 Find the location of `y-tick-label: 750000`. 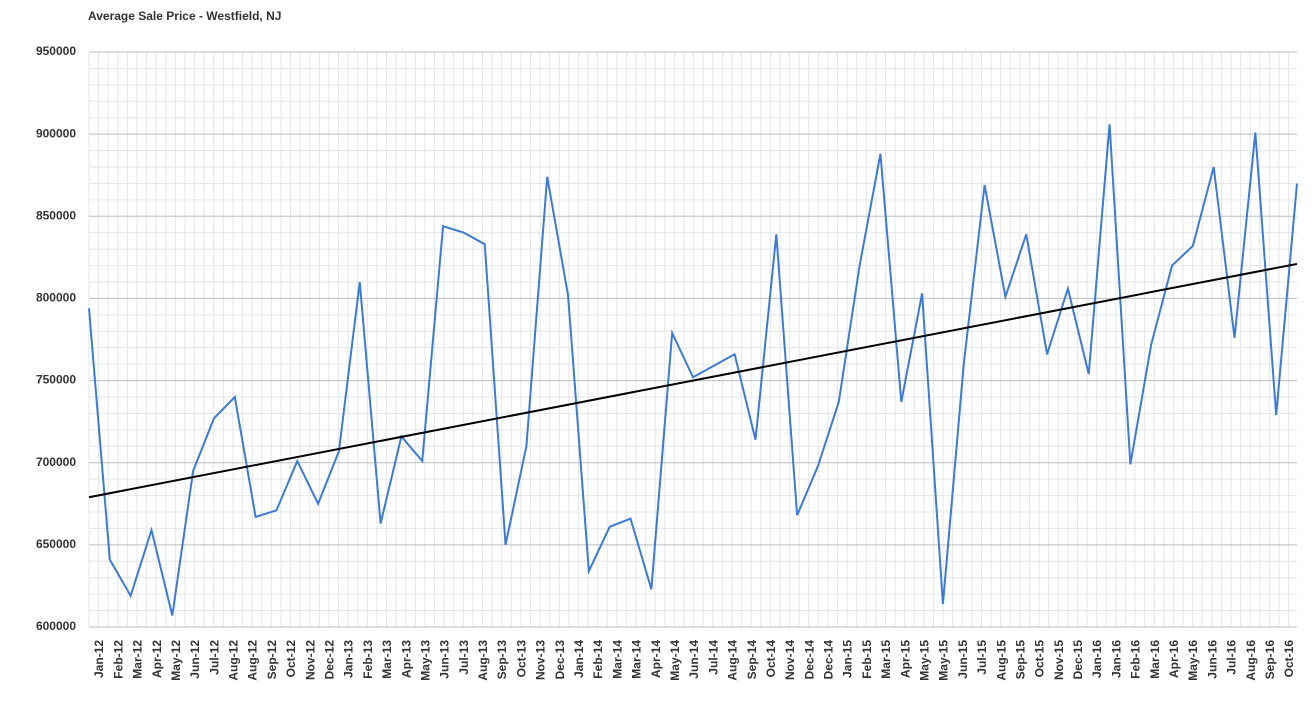

y-tick-label: 750000 is located at coordinates (56, 380).